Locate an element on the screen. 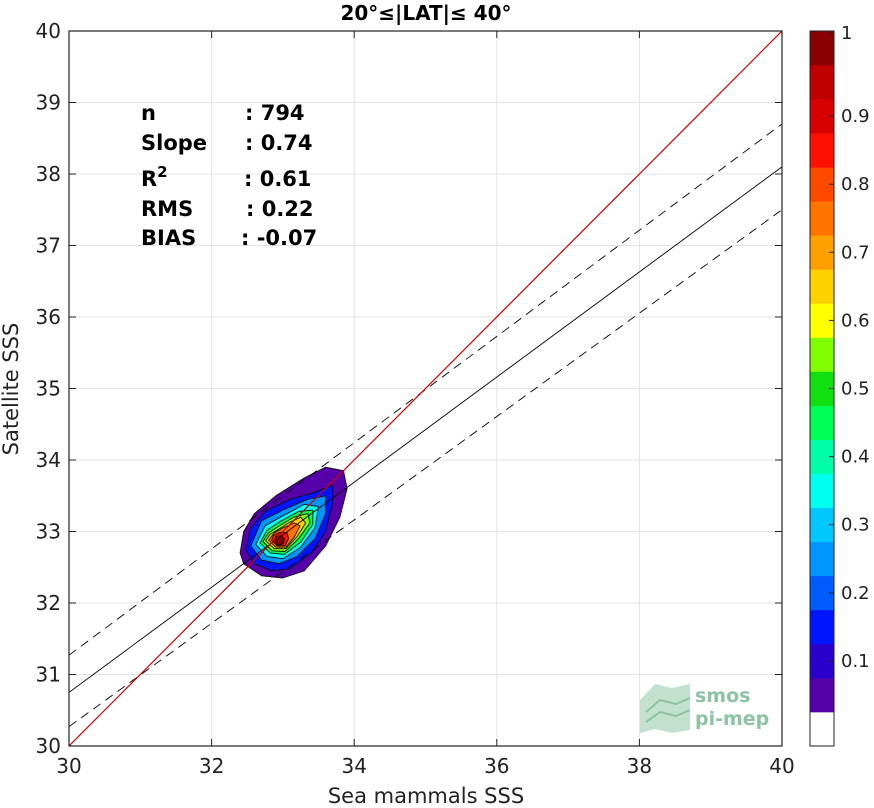  stat-value: : 0.22 is located at coordinates (280, 209).